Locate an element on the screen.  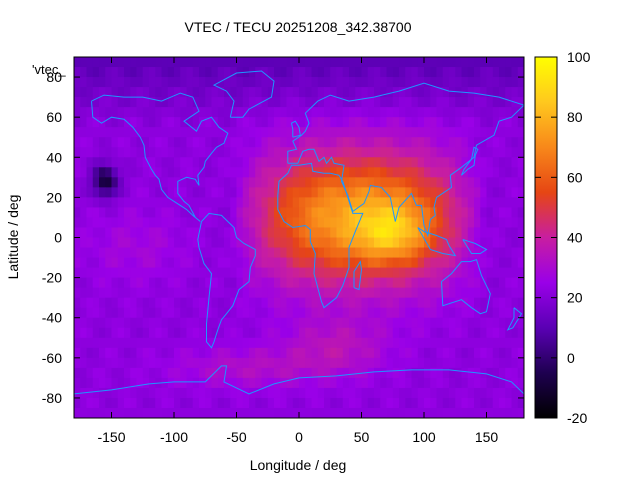
coast-australia is located at coordinates (466, 286).